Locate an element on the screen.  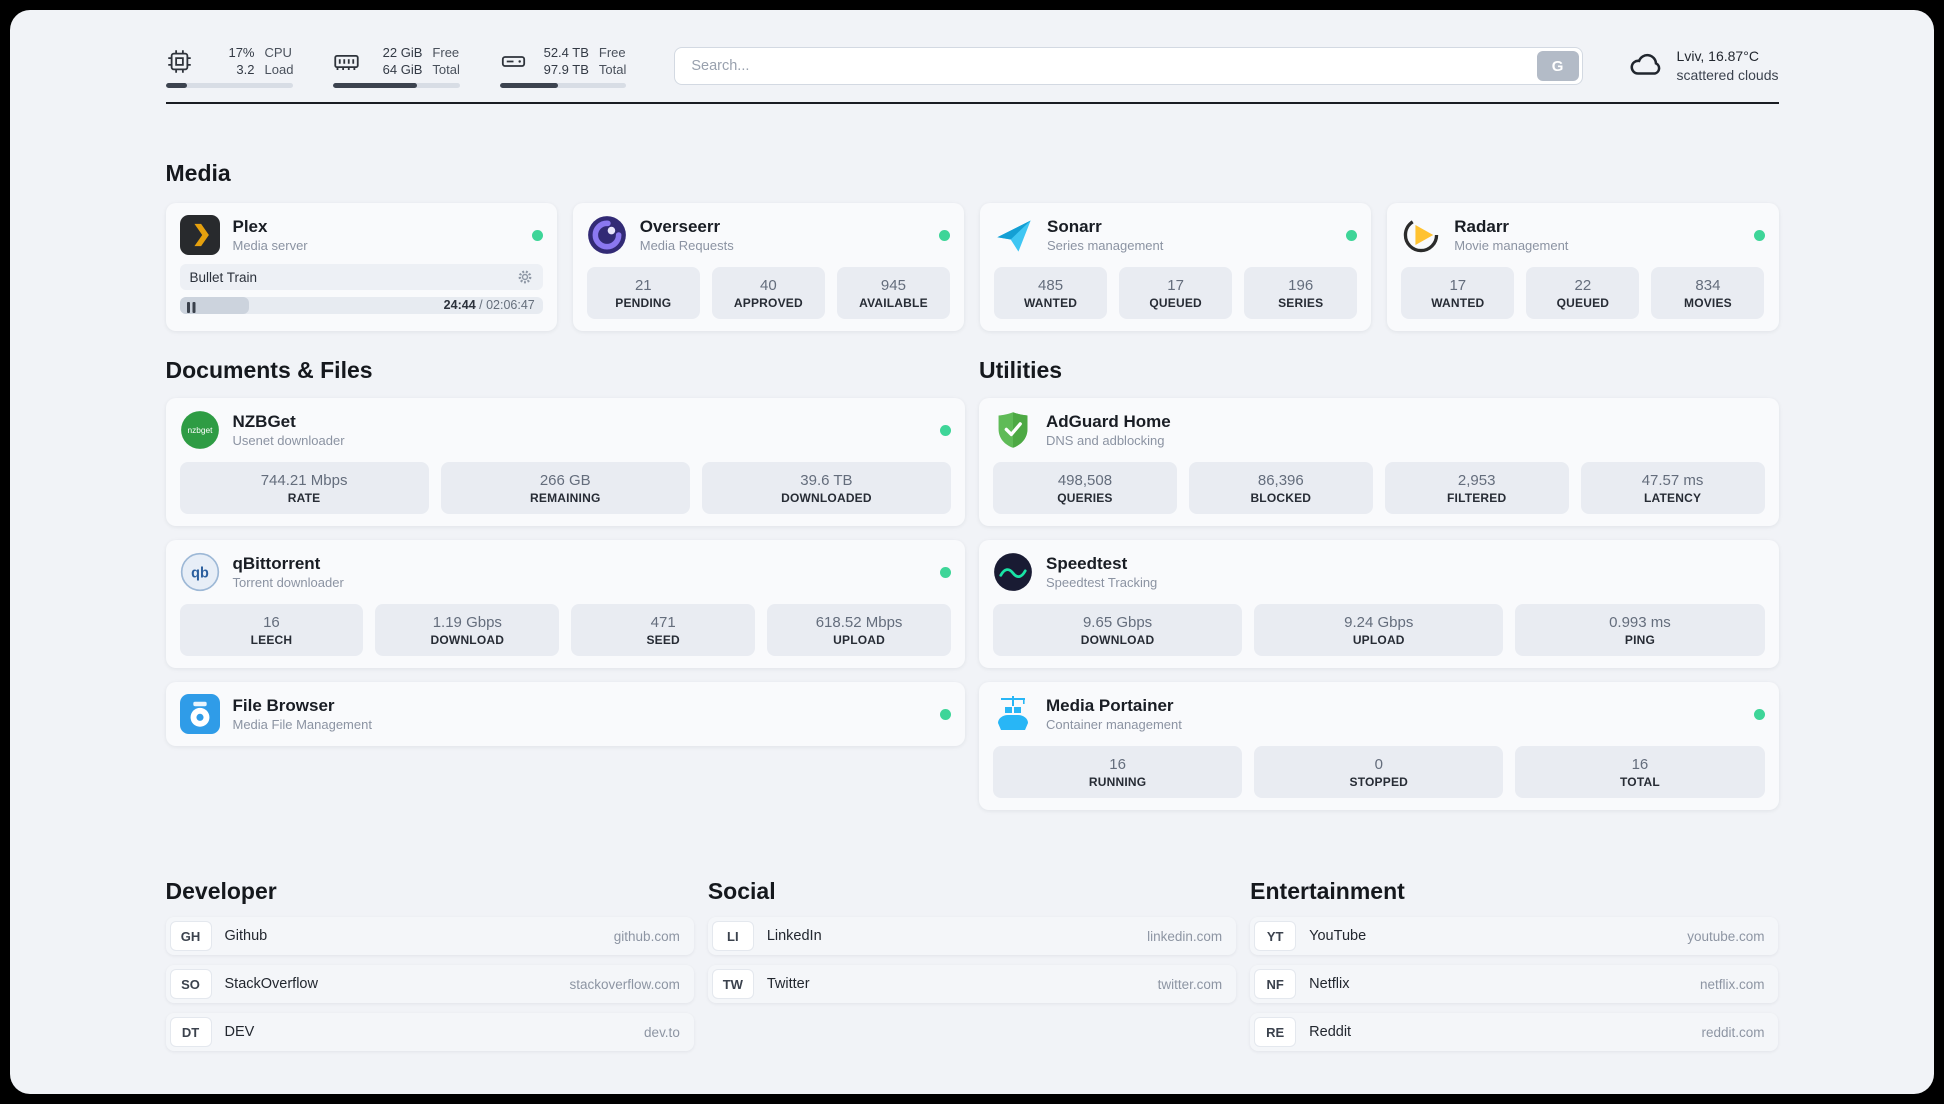
section-title-social: Social is located at coordinates (741, 891).